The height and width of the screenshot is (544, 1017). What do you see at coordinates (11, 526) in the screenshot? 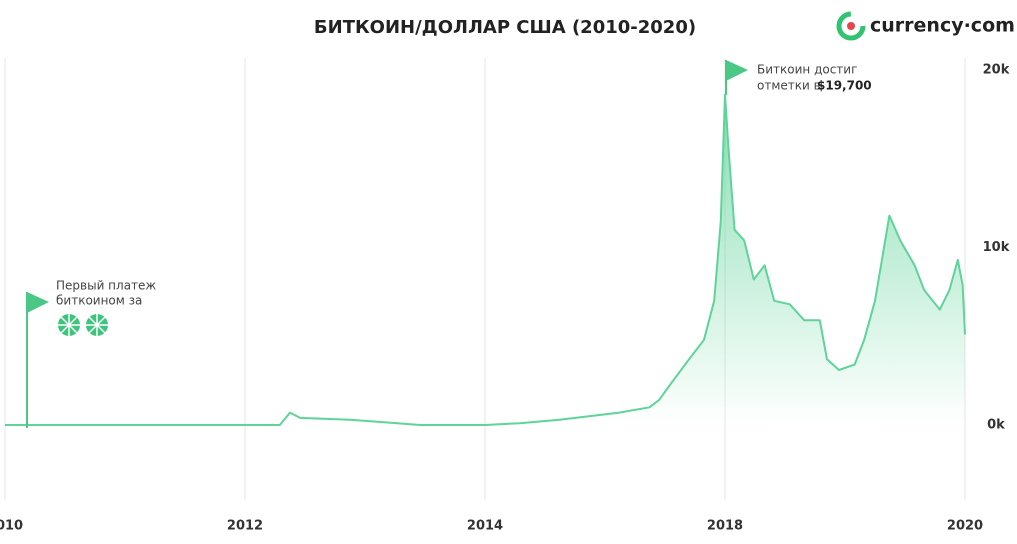
I see `x-tick-label: 2010` at bounding box center [11, 526].